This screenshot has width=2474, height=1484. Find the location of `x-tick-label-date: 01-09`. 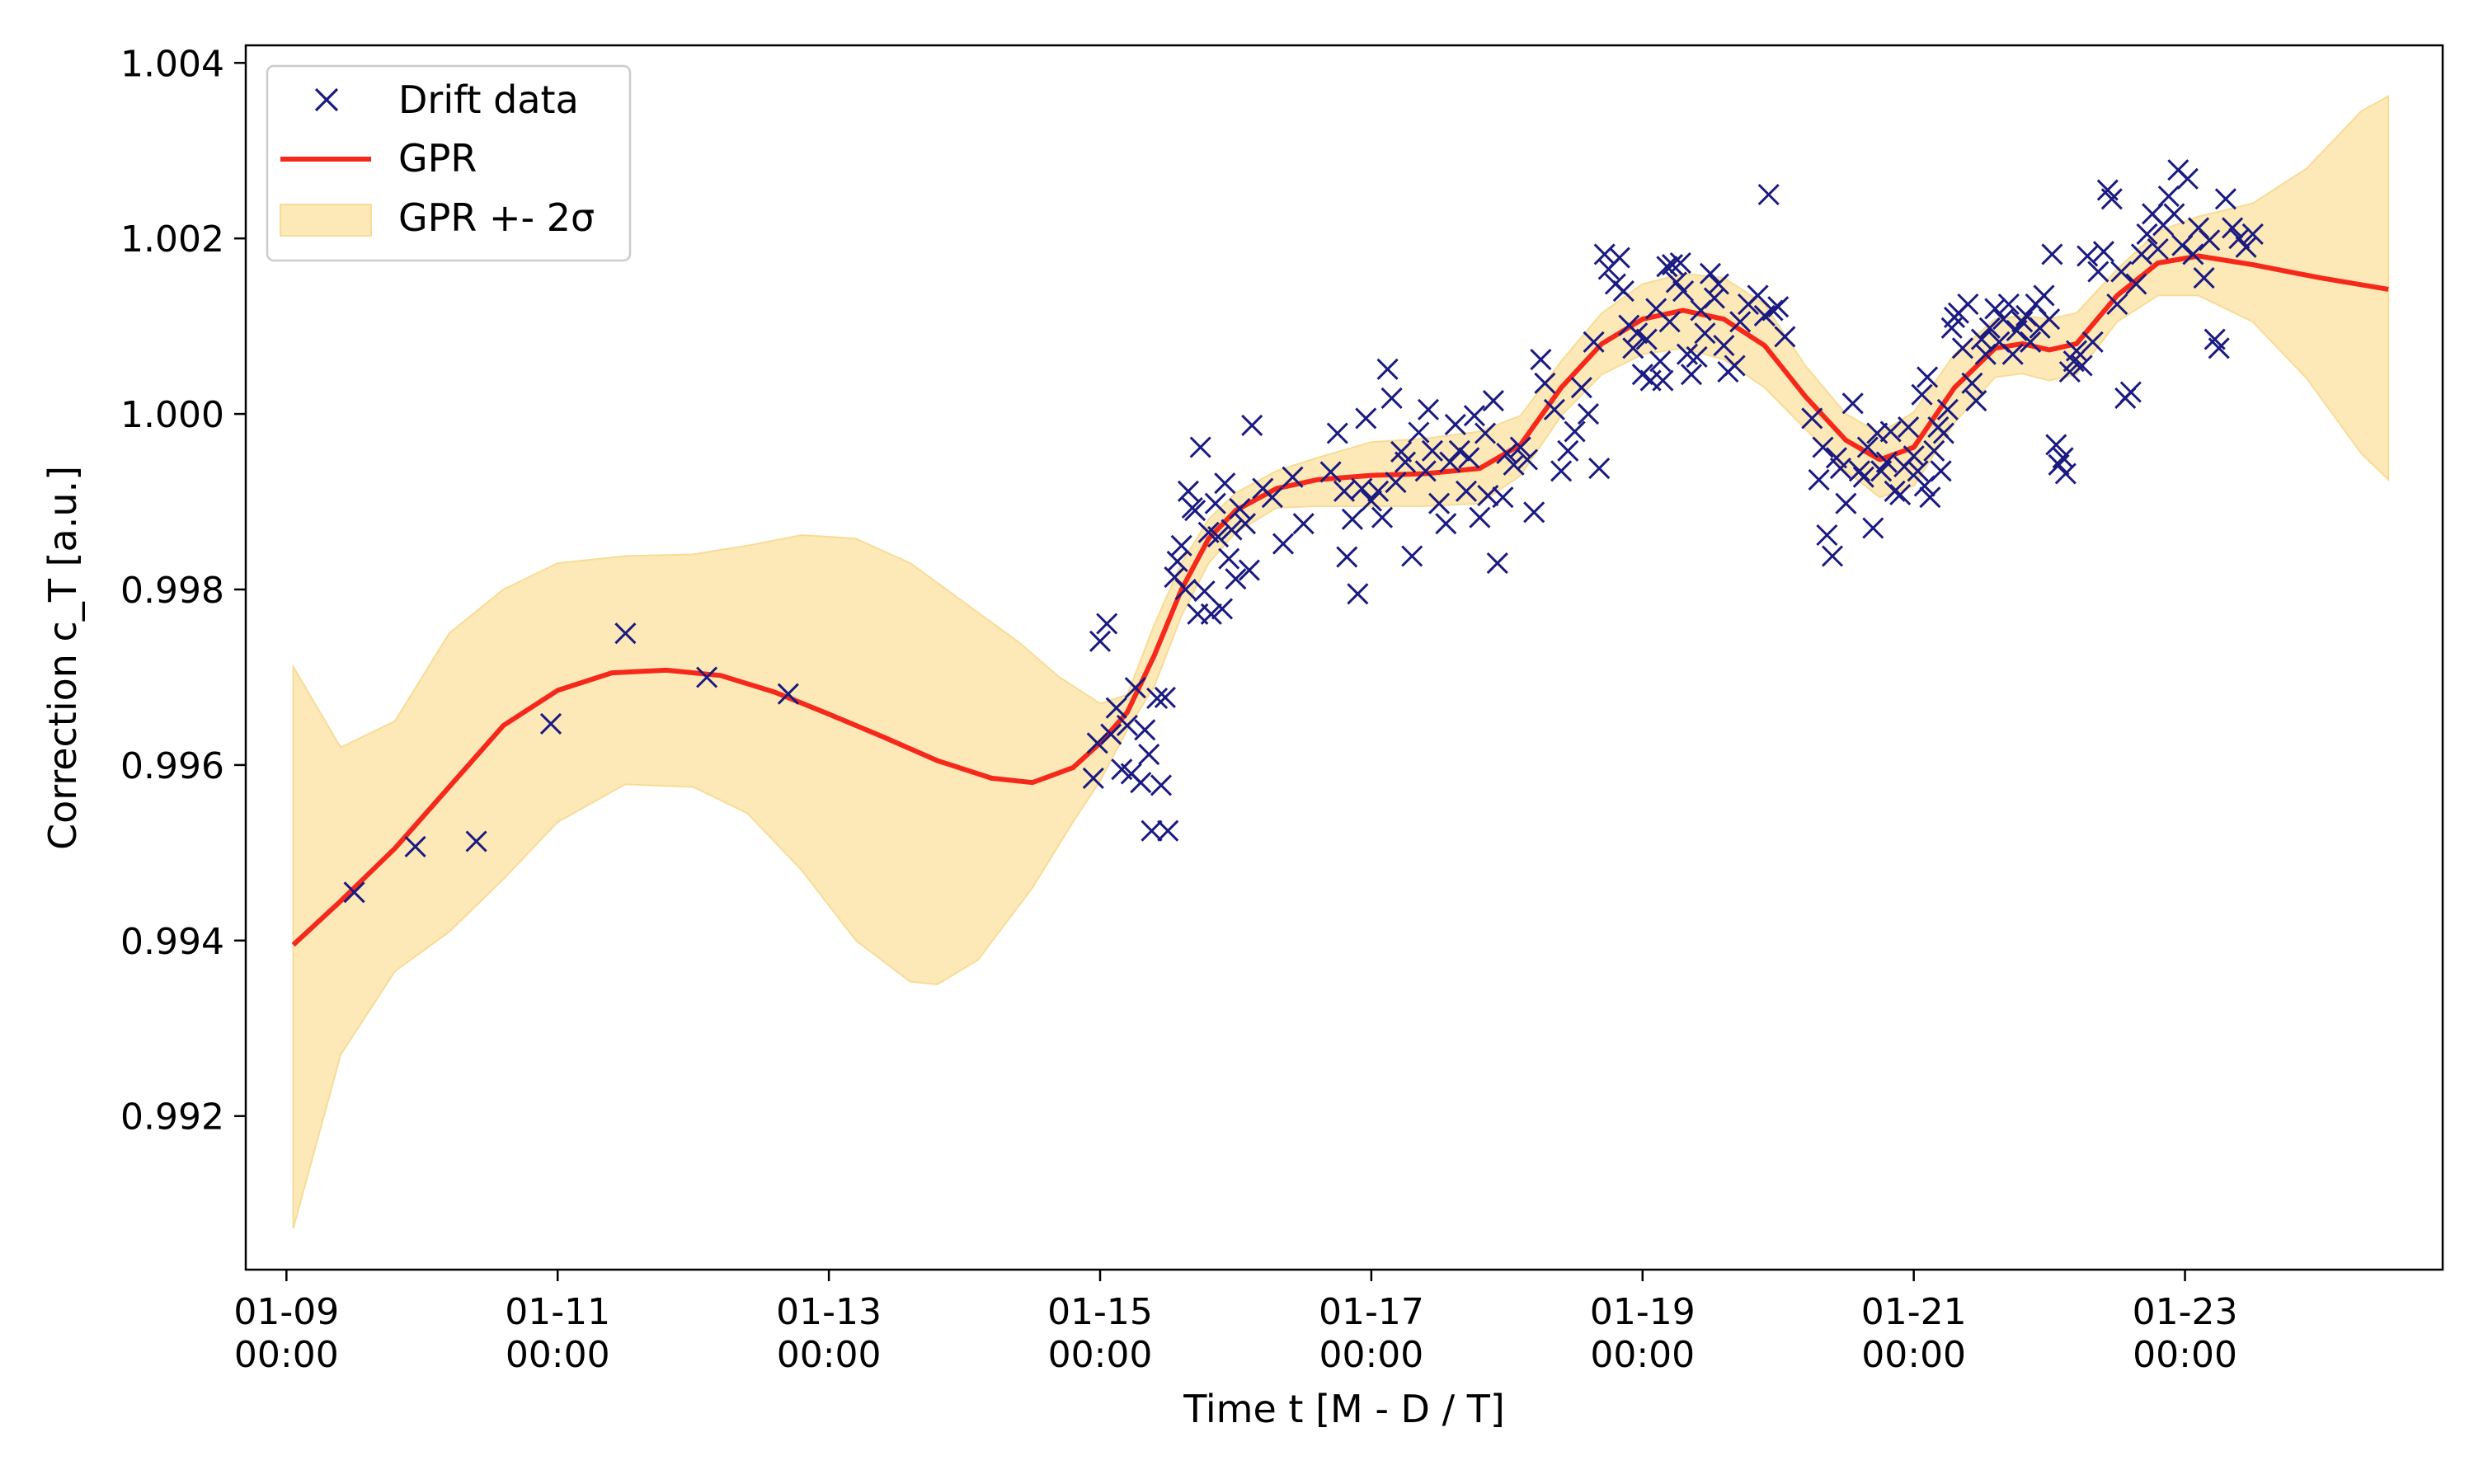

x-tick-label-date: 01-09 is located at coordinates (286, 1312).